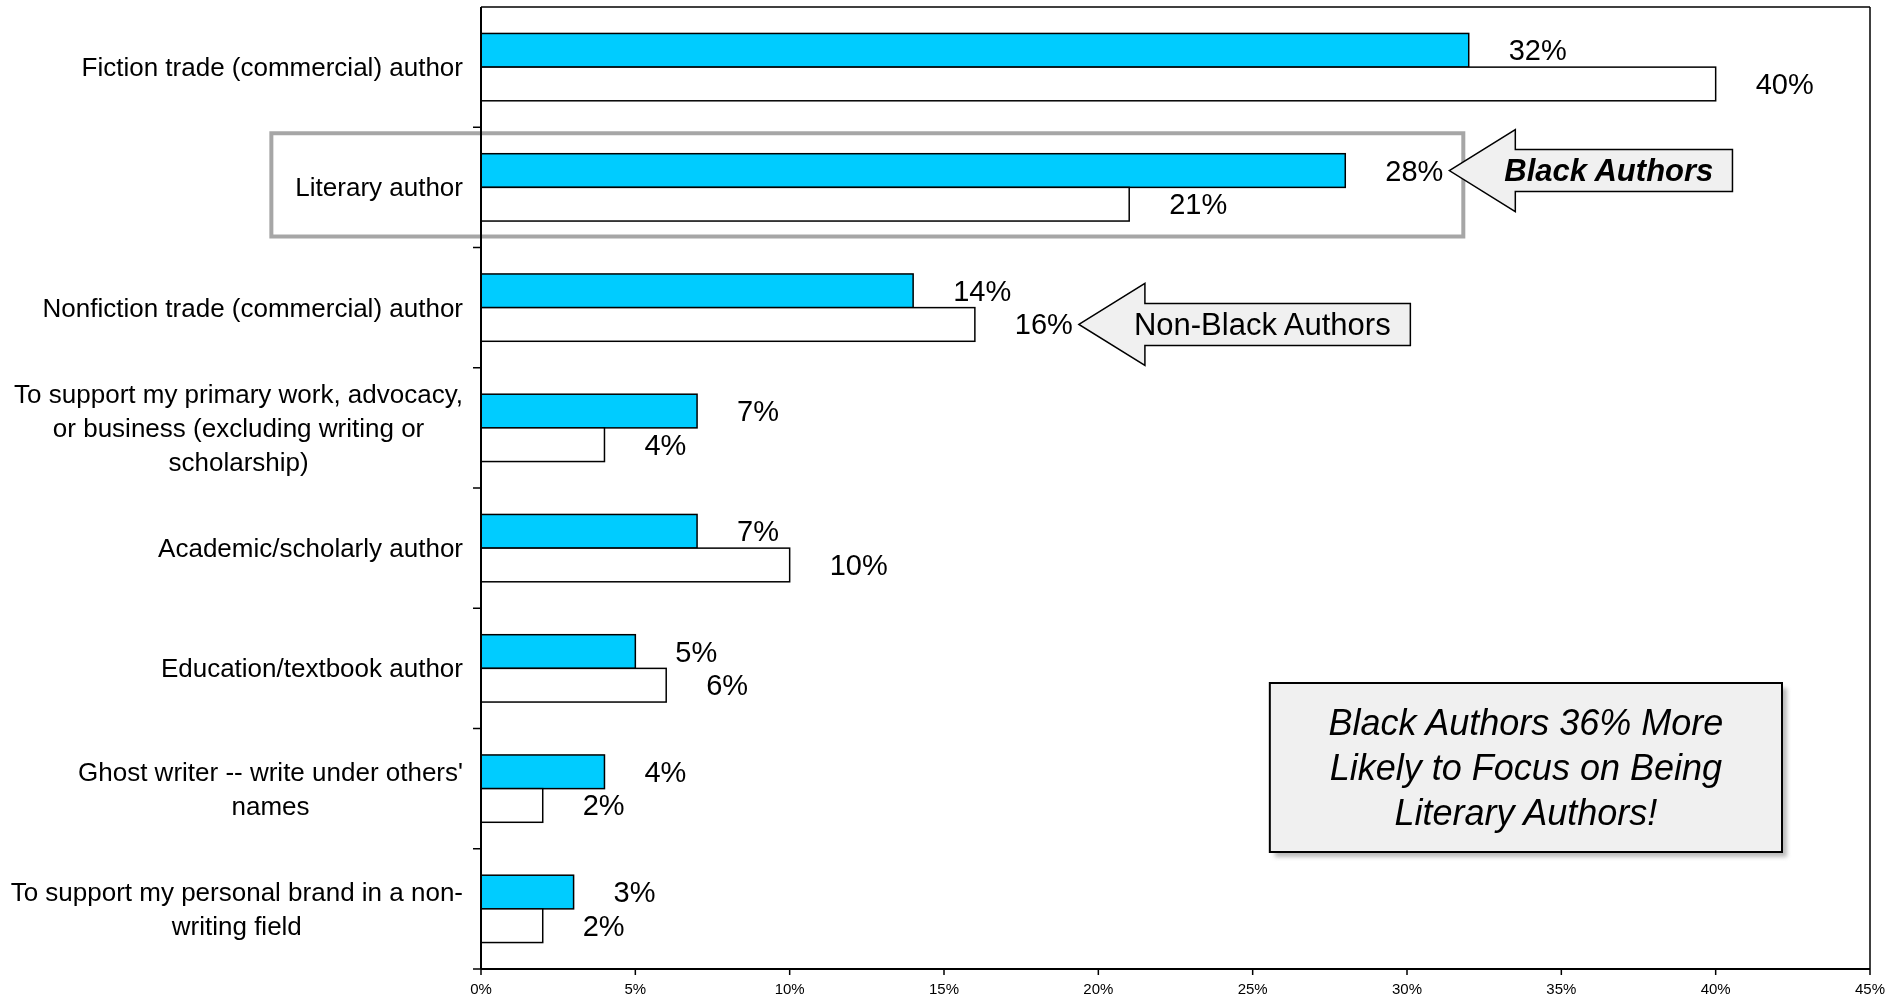  I want to click on x-tick-label: 25%, so click(1252, 988).